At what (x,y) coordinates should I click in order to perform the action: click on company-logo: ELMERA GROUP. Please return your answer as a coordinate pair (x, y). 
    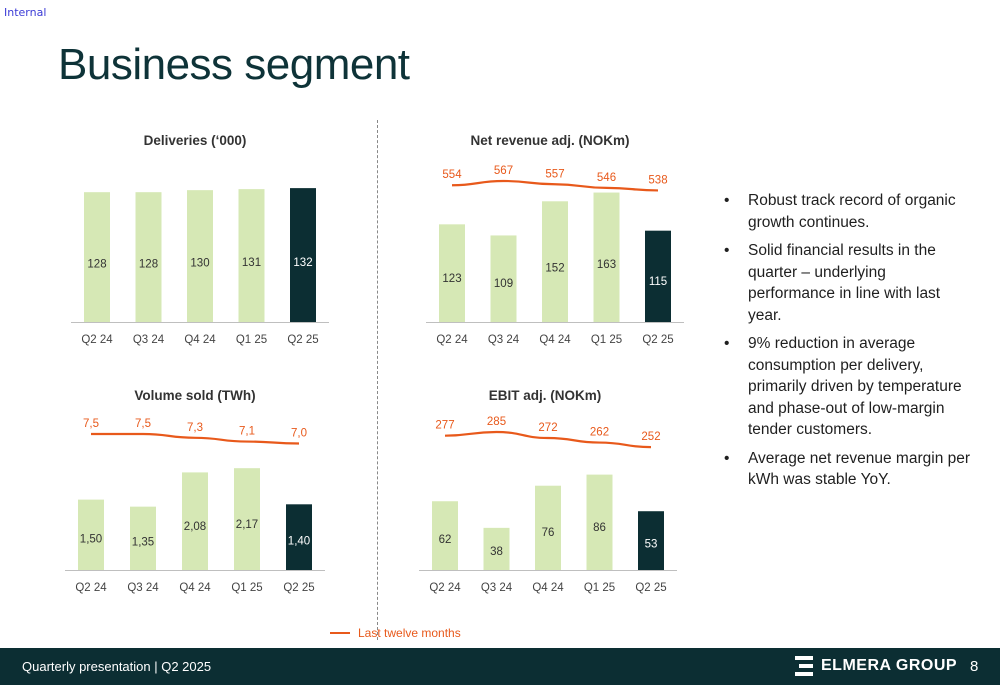
    Looking at the image, I should click on (876, 666).